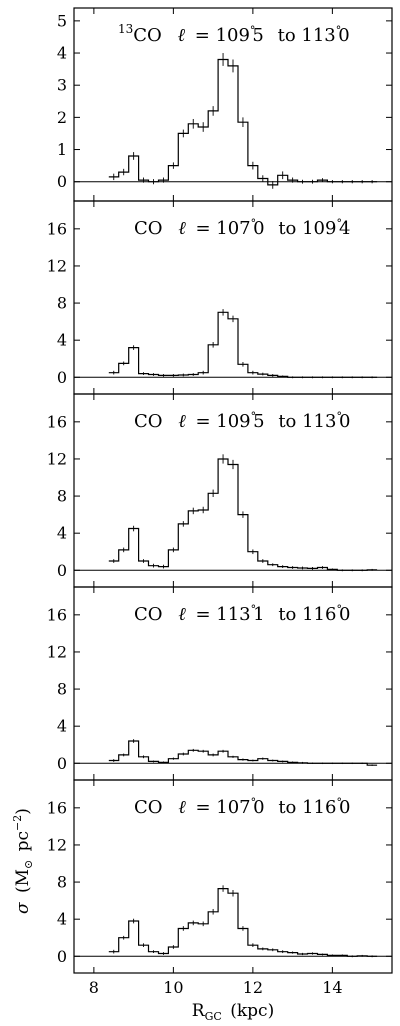 The height and width of the screenshot is (1026, 400). Describe the element at coordinates (233, 614) in the screenshot. I see `l-start-int: 113` at that location.